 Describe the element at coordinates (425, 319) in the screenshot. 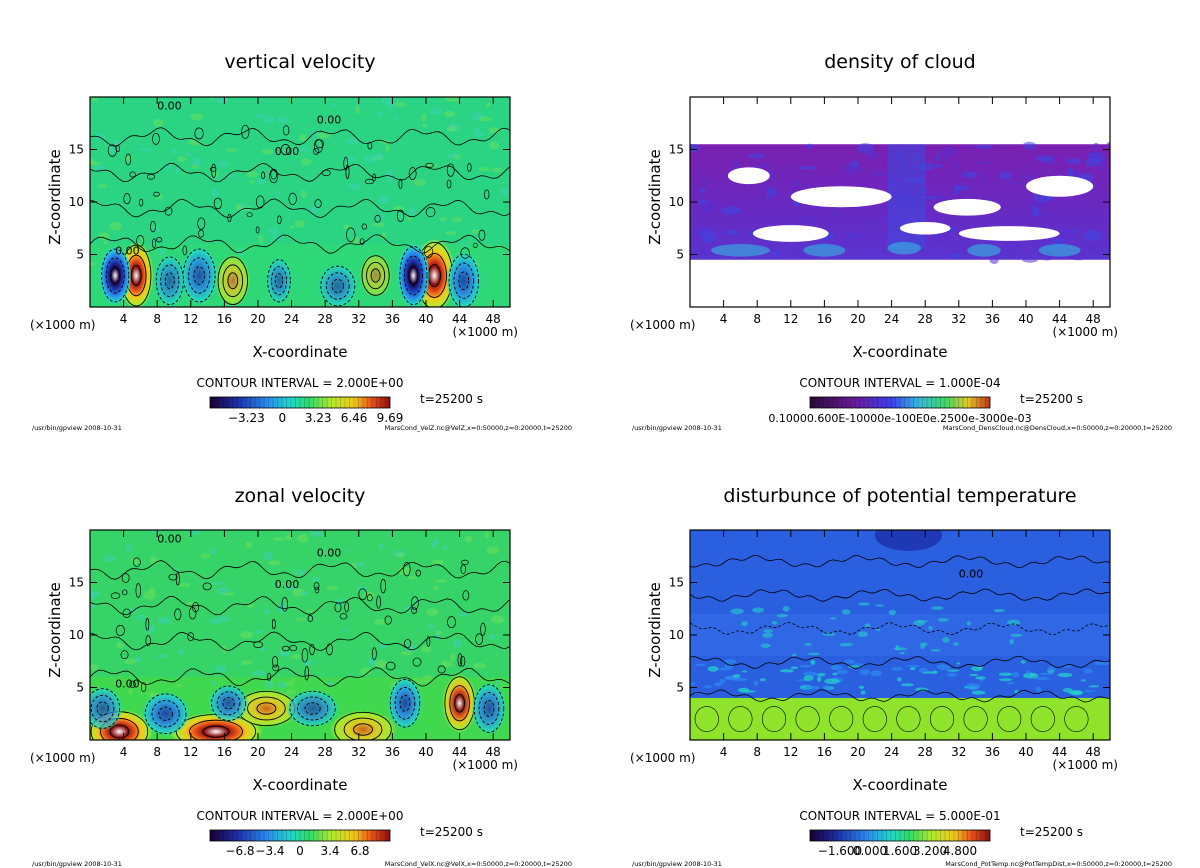

I see `x-tick-label: 40` at that location.